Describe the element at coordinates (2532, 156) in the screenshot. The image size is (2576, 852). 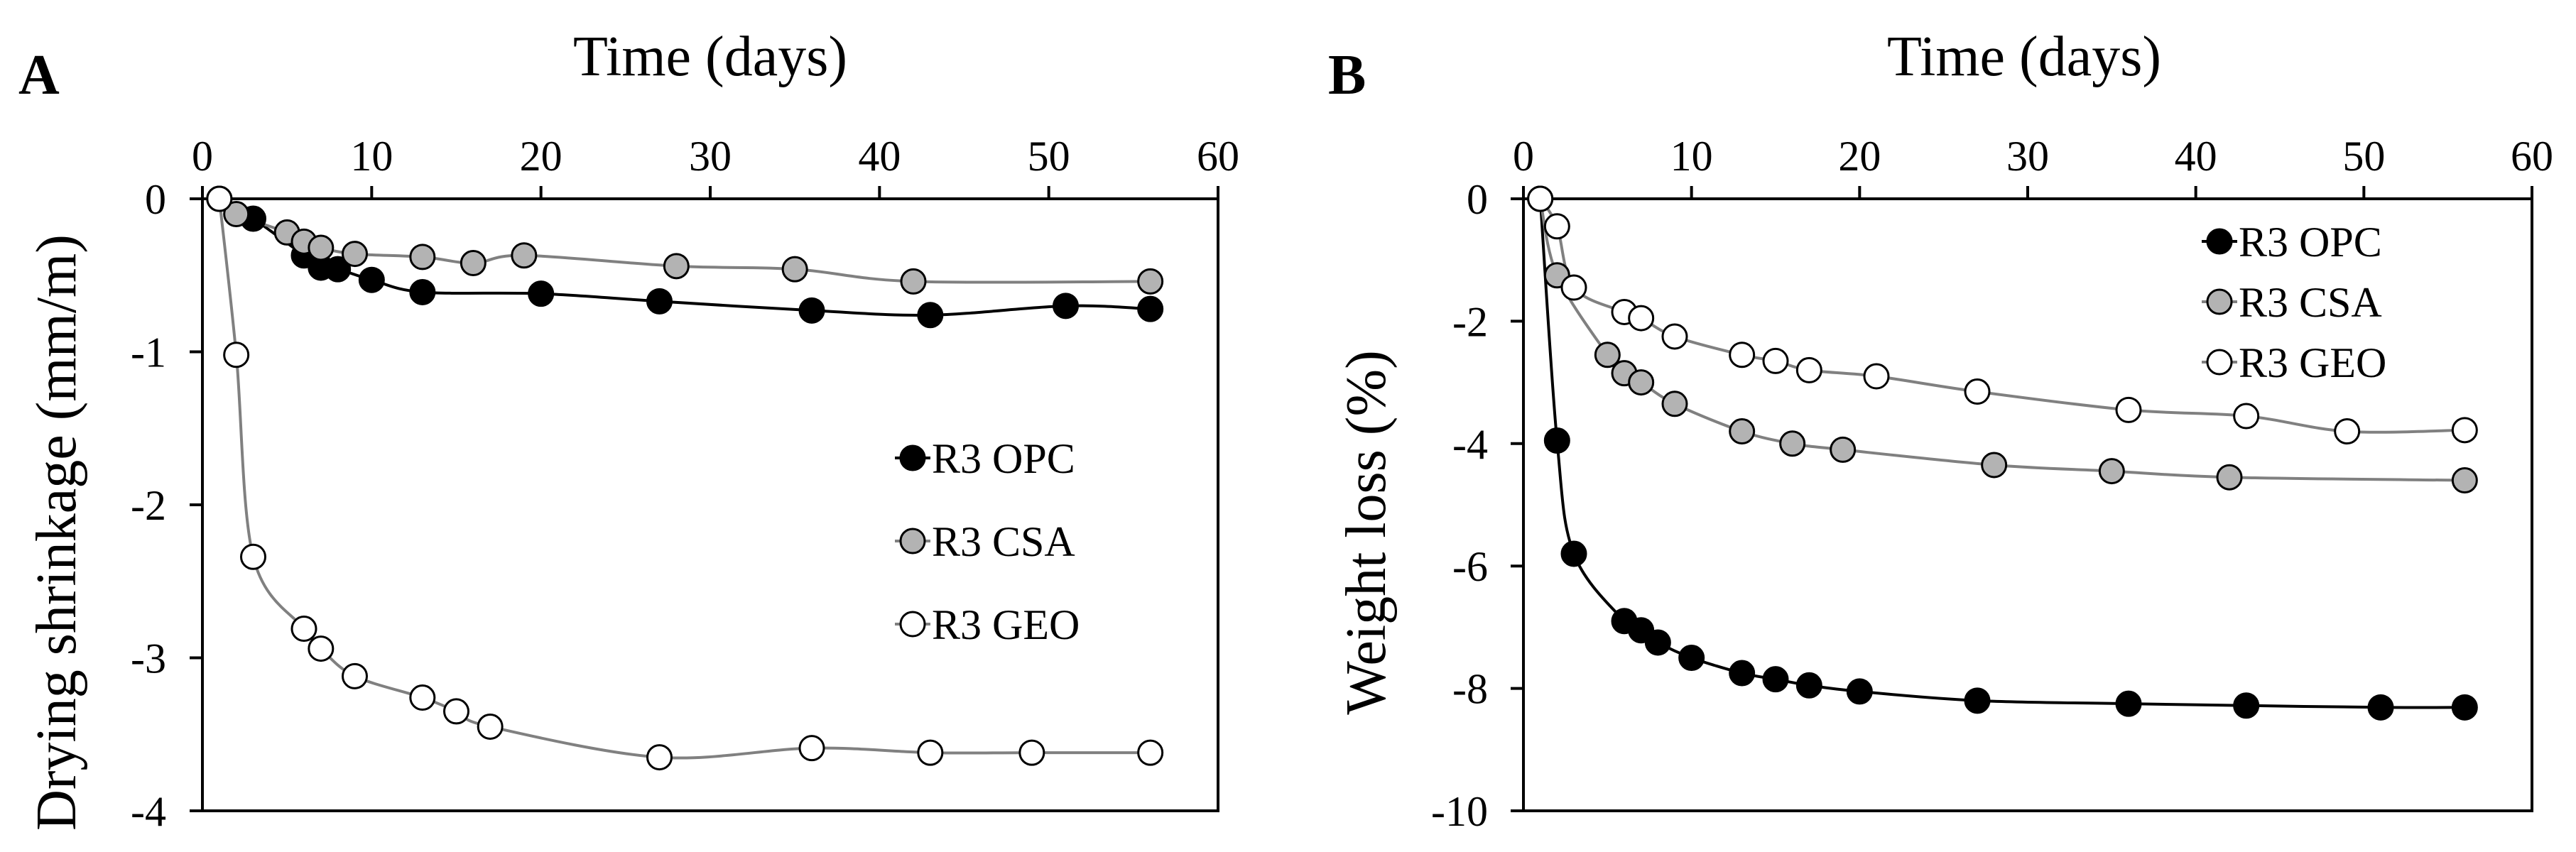
I see `x-tick-label-b: 60` at that location.